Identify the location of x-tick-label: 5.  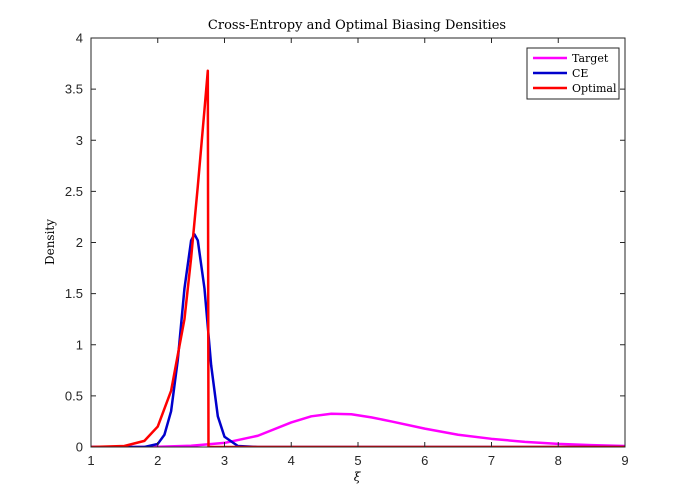
(357, 460).